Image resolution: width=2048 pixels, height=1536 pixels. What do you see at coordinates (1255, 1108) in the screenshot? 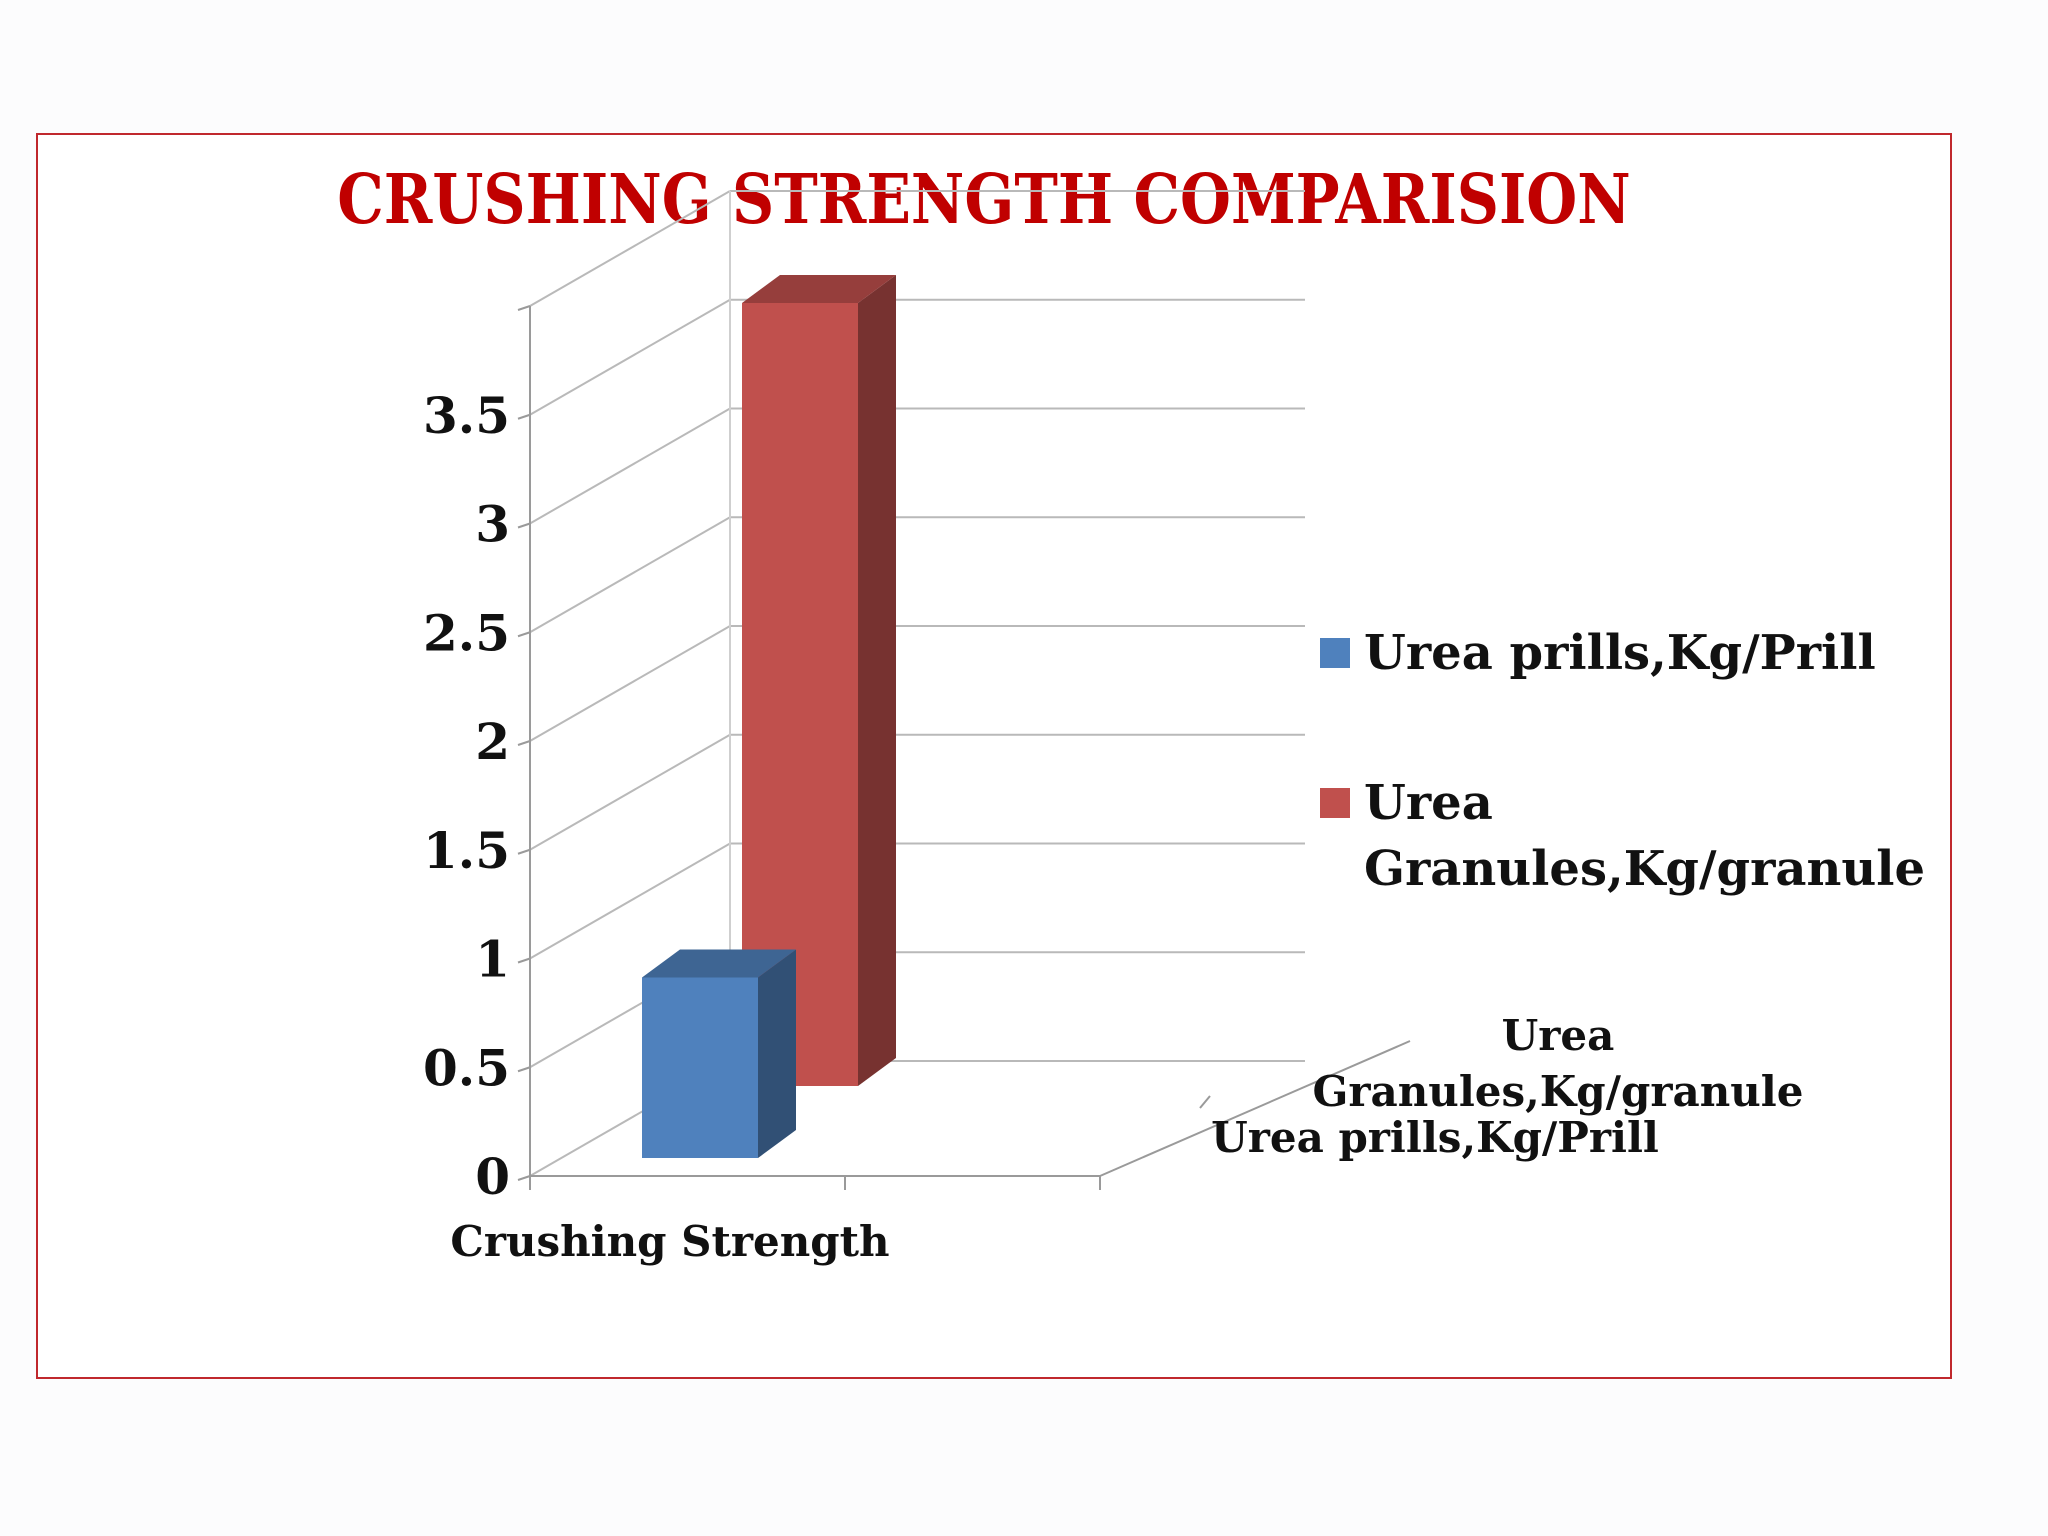
I see `floor-right-edge` at bounding box center [1255, 1108].